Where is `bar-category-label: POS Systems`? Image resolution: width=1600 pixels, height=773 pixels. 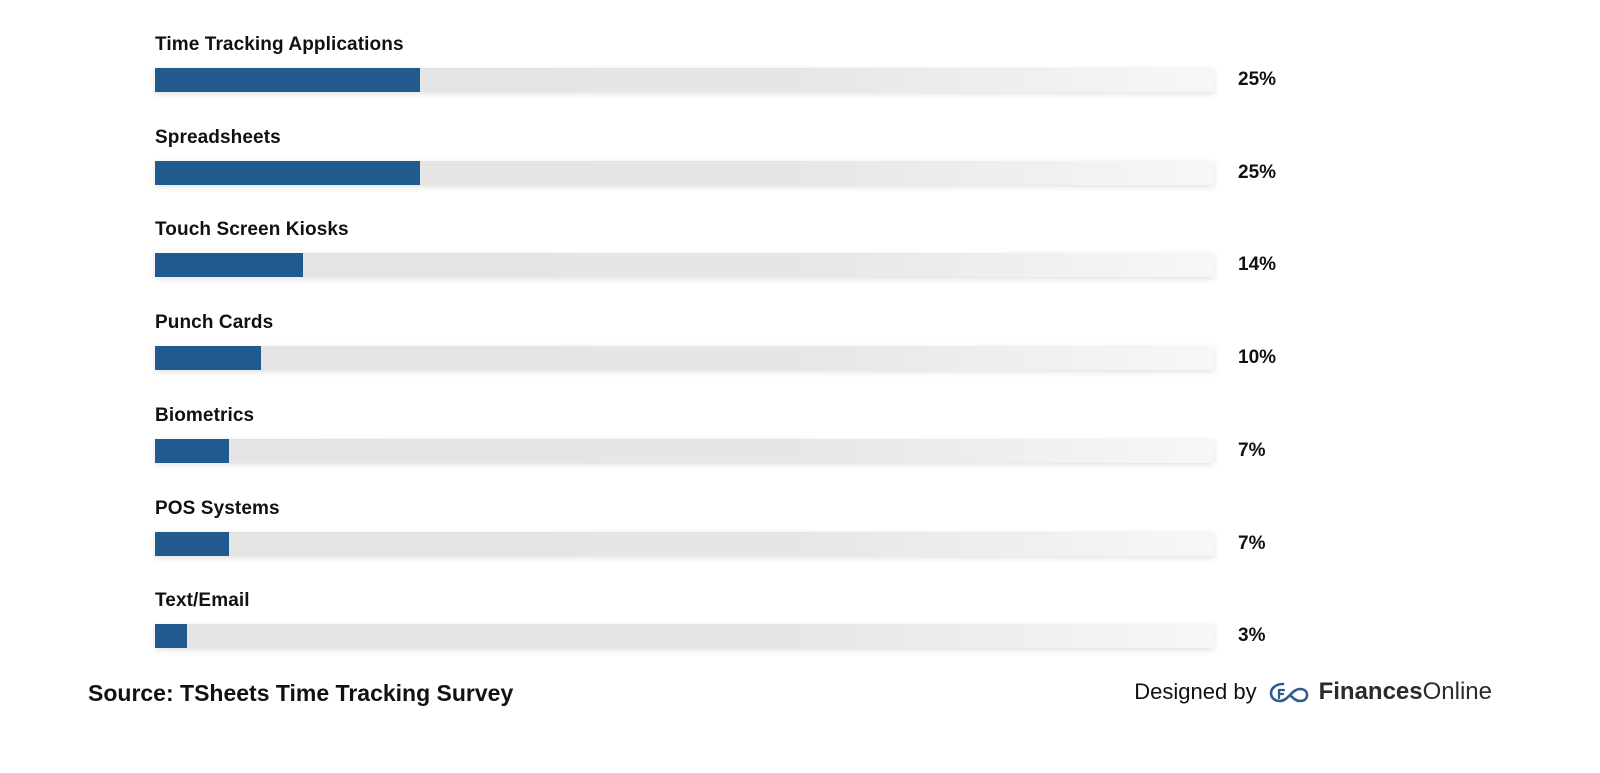
bar-category-label: POS Systems is located at coordinates (217, 508).